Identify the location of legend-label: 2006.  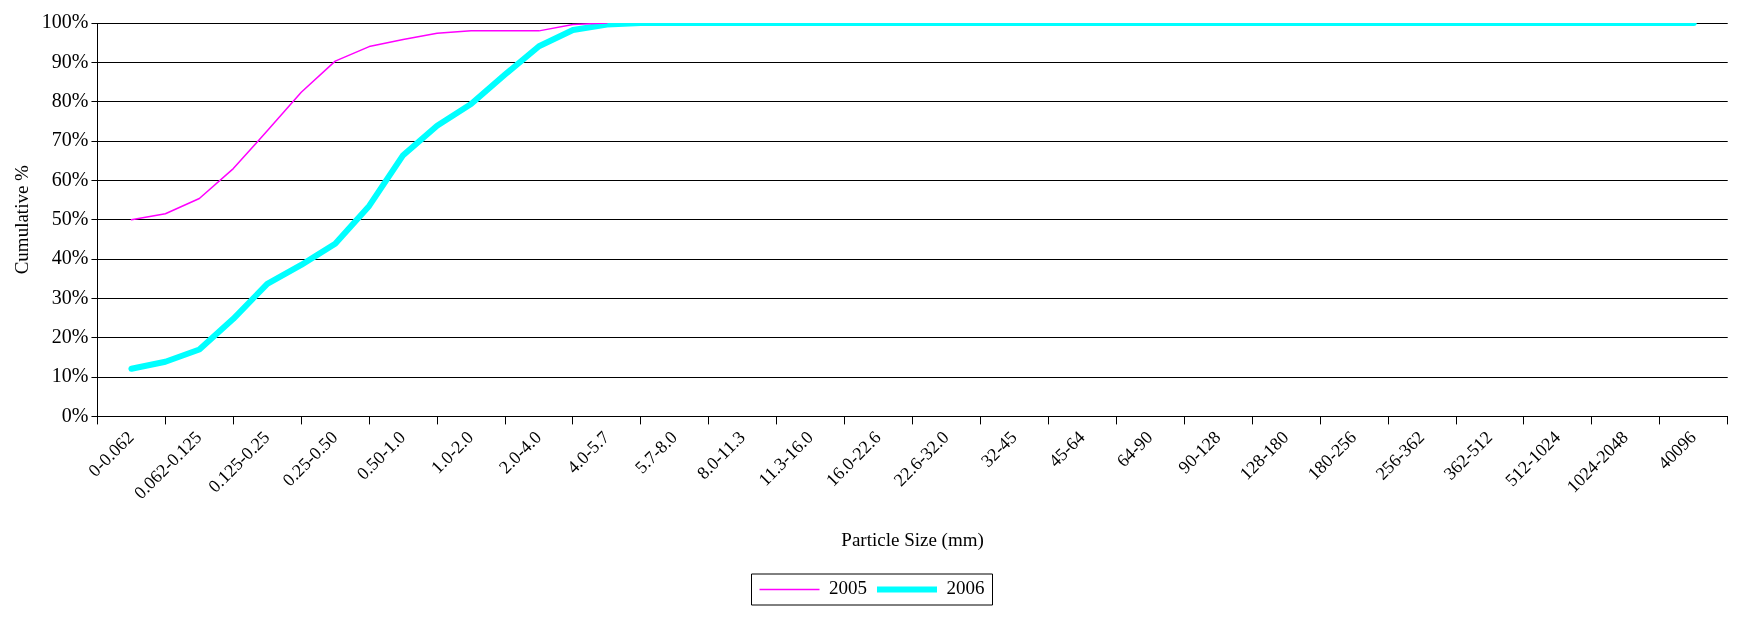
(965, 588).